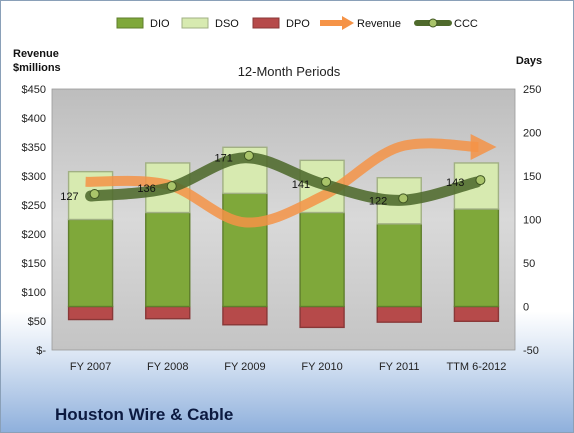 Image resolution: width=574 pixels, height=433 pixels. I want to click on legend: DIO DSO DPO Revenue CCC, so click(297, 23).